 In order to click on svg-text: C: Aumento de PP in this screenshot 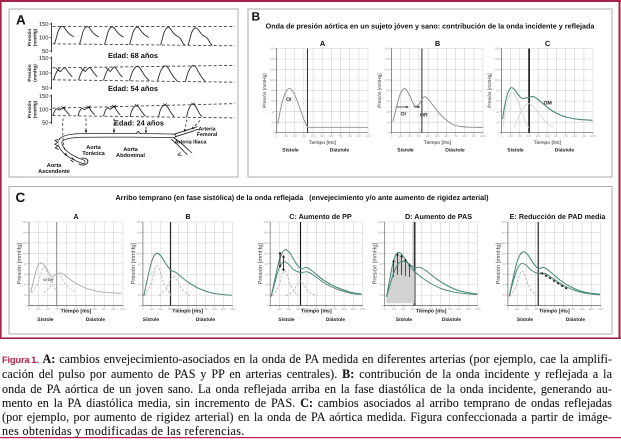, I will do `click(320, 216)`.